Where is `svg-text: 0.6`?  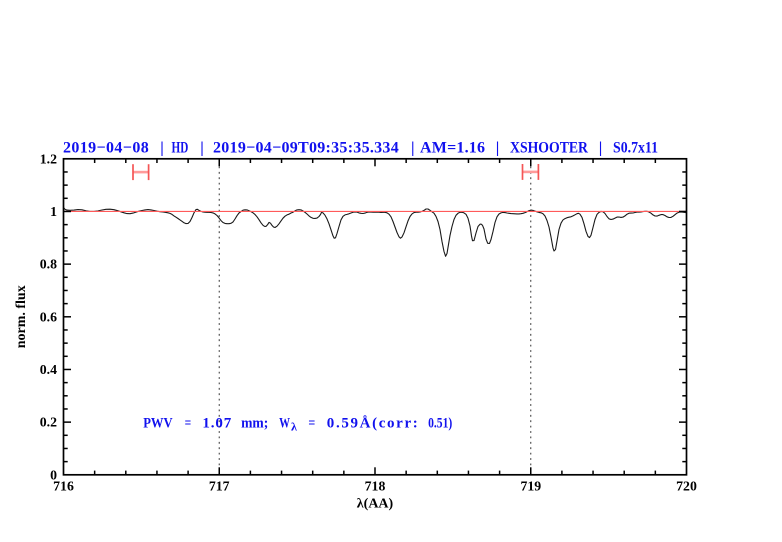 svg-text: 0.6 is located at coordinates (48, 316).